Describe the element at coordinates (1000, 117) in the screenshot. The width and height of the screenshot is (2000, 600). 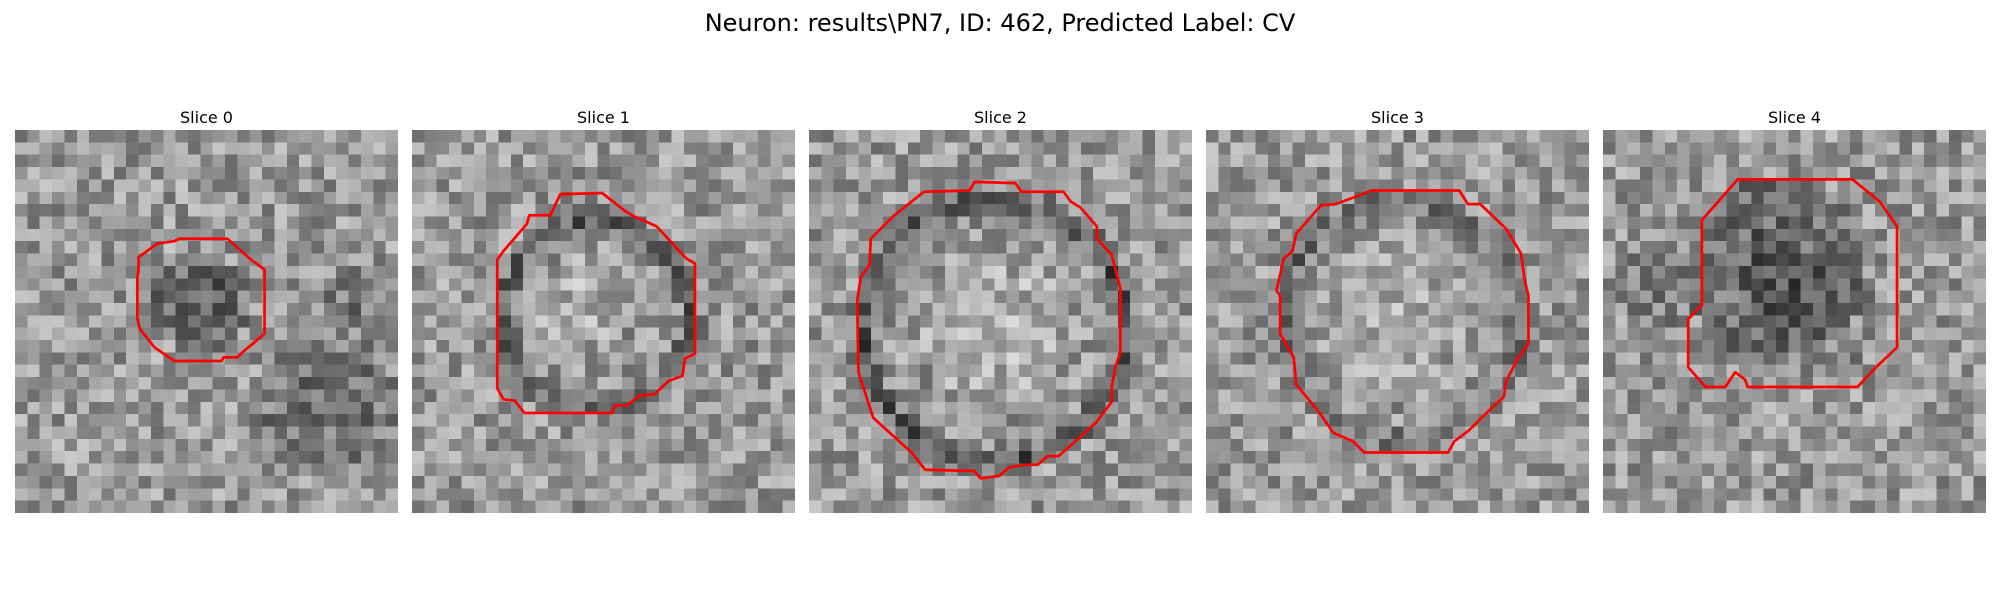
I see `slice-title-2: Slice 2` at that location.